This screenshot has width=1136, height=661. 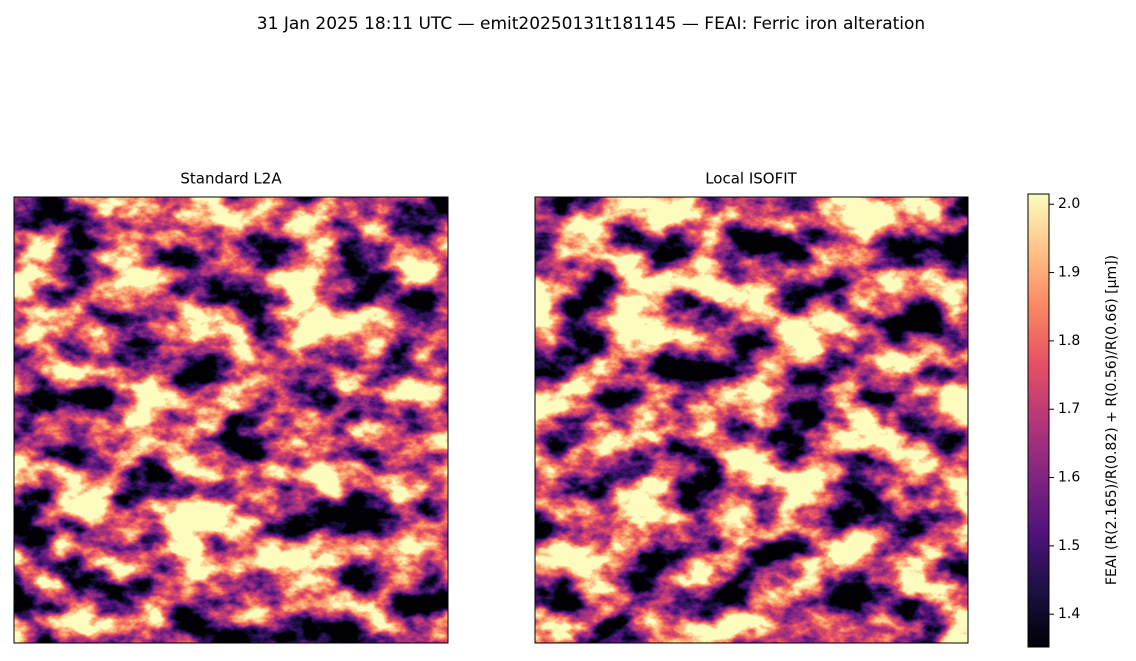 What do you see at coordinates (1069, 341) in the screenshot?
I see `tick-label: 1.8` at bounding box center [1069, 341].